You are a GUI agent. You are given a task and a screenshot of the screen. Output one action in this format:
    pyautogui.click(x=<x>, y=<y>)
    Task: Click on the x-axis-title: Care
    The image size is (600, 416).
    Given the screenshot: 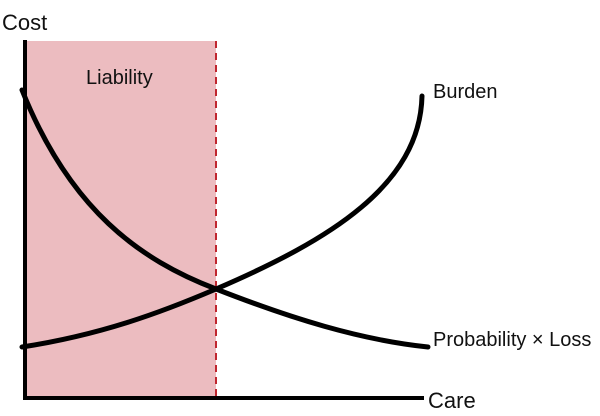 What is the action you would take?
    pyautogui.click(x=452, y=400)
    